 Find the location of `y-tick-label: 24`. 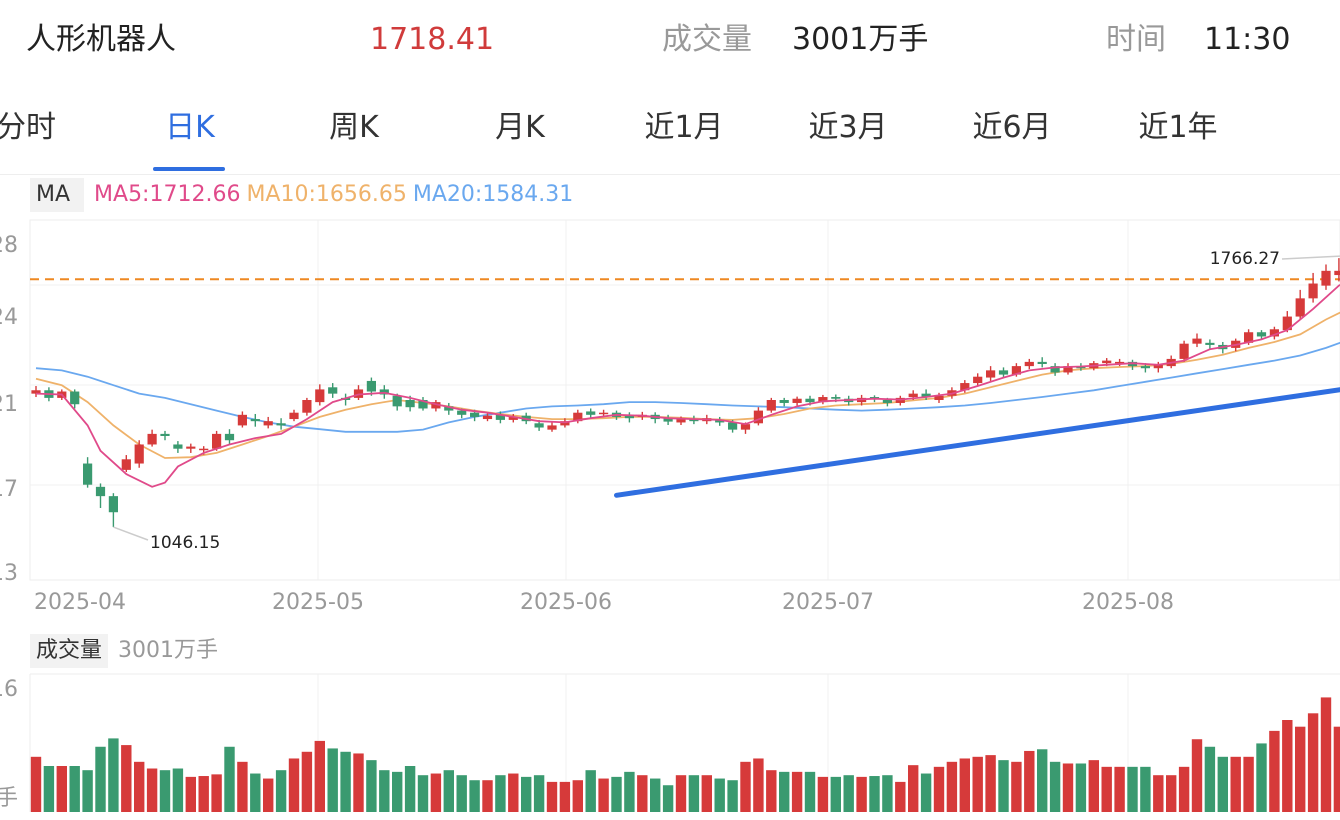

y-tick-label: 24 is located at coordinates (9, 317).